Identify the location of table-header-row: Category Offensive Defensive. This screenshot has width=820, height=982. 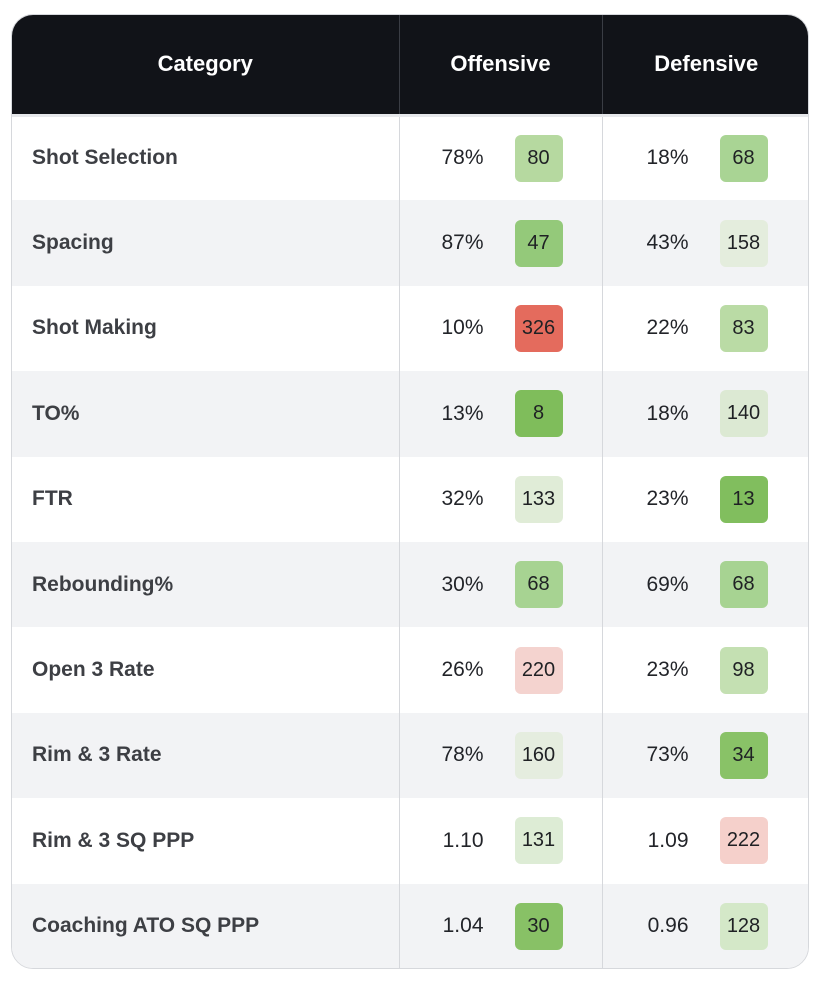
(410, 65).